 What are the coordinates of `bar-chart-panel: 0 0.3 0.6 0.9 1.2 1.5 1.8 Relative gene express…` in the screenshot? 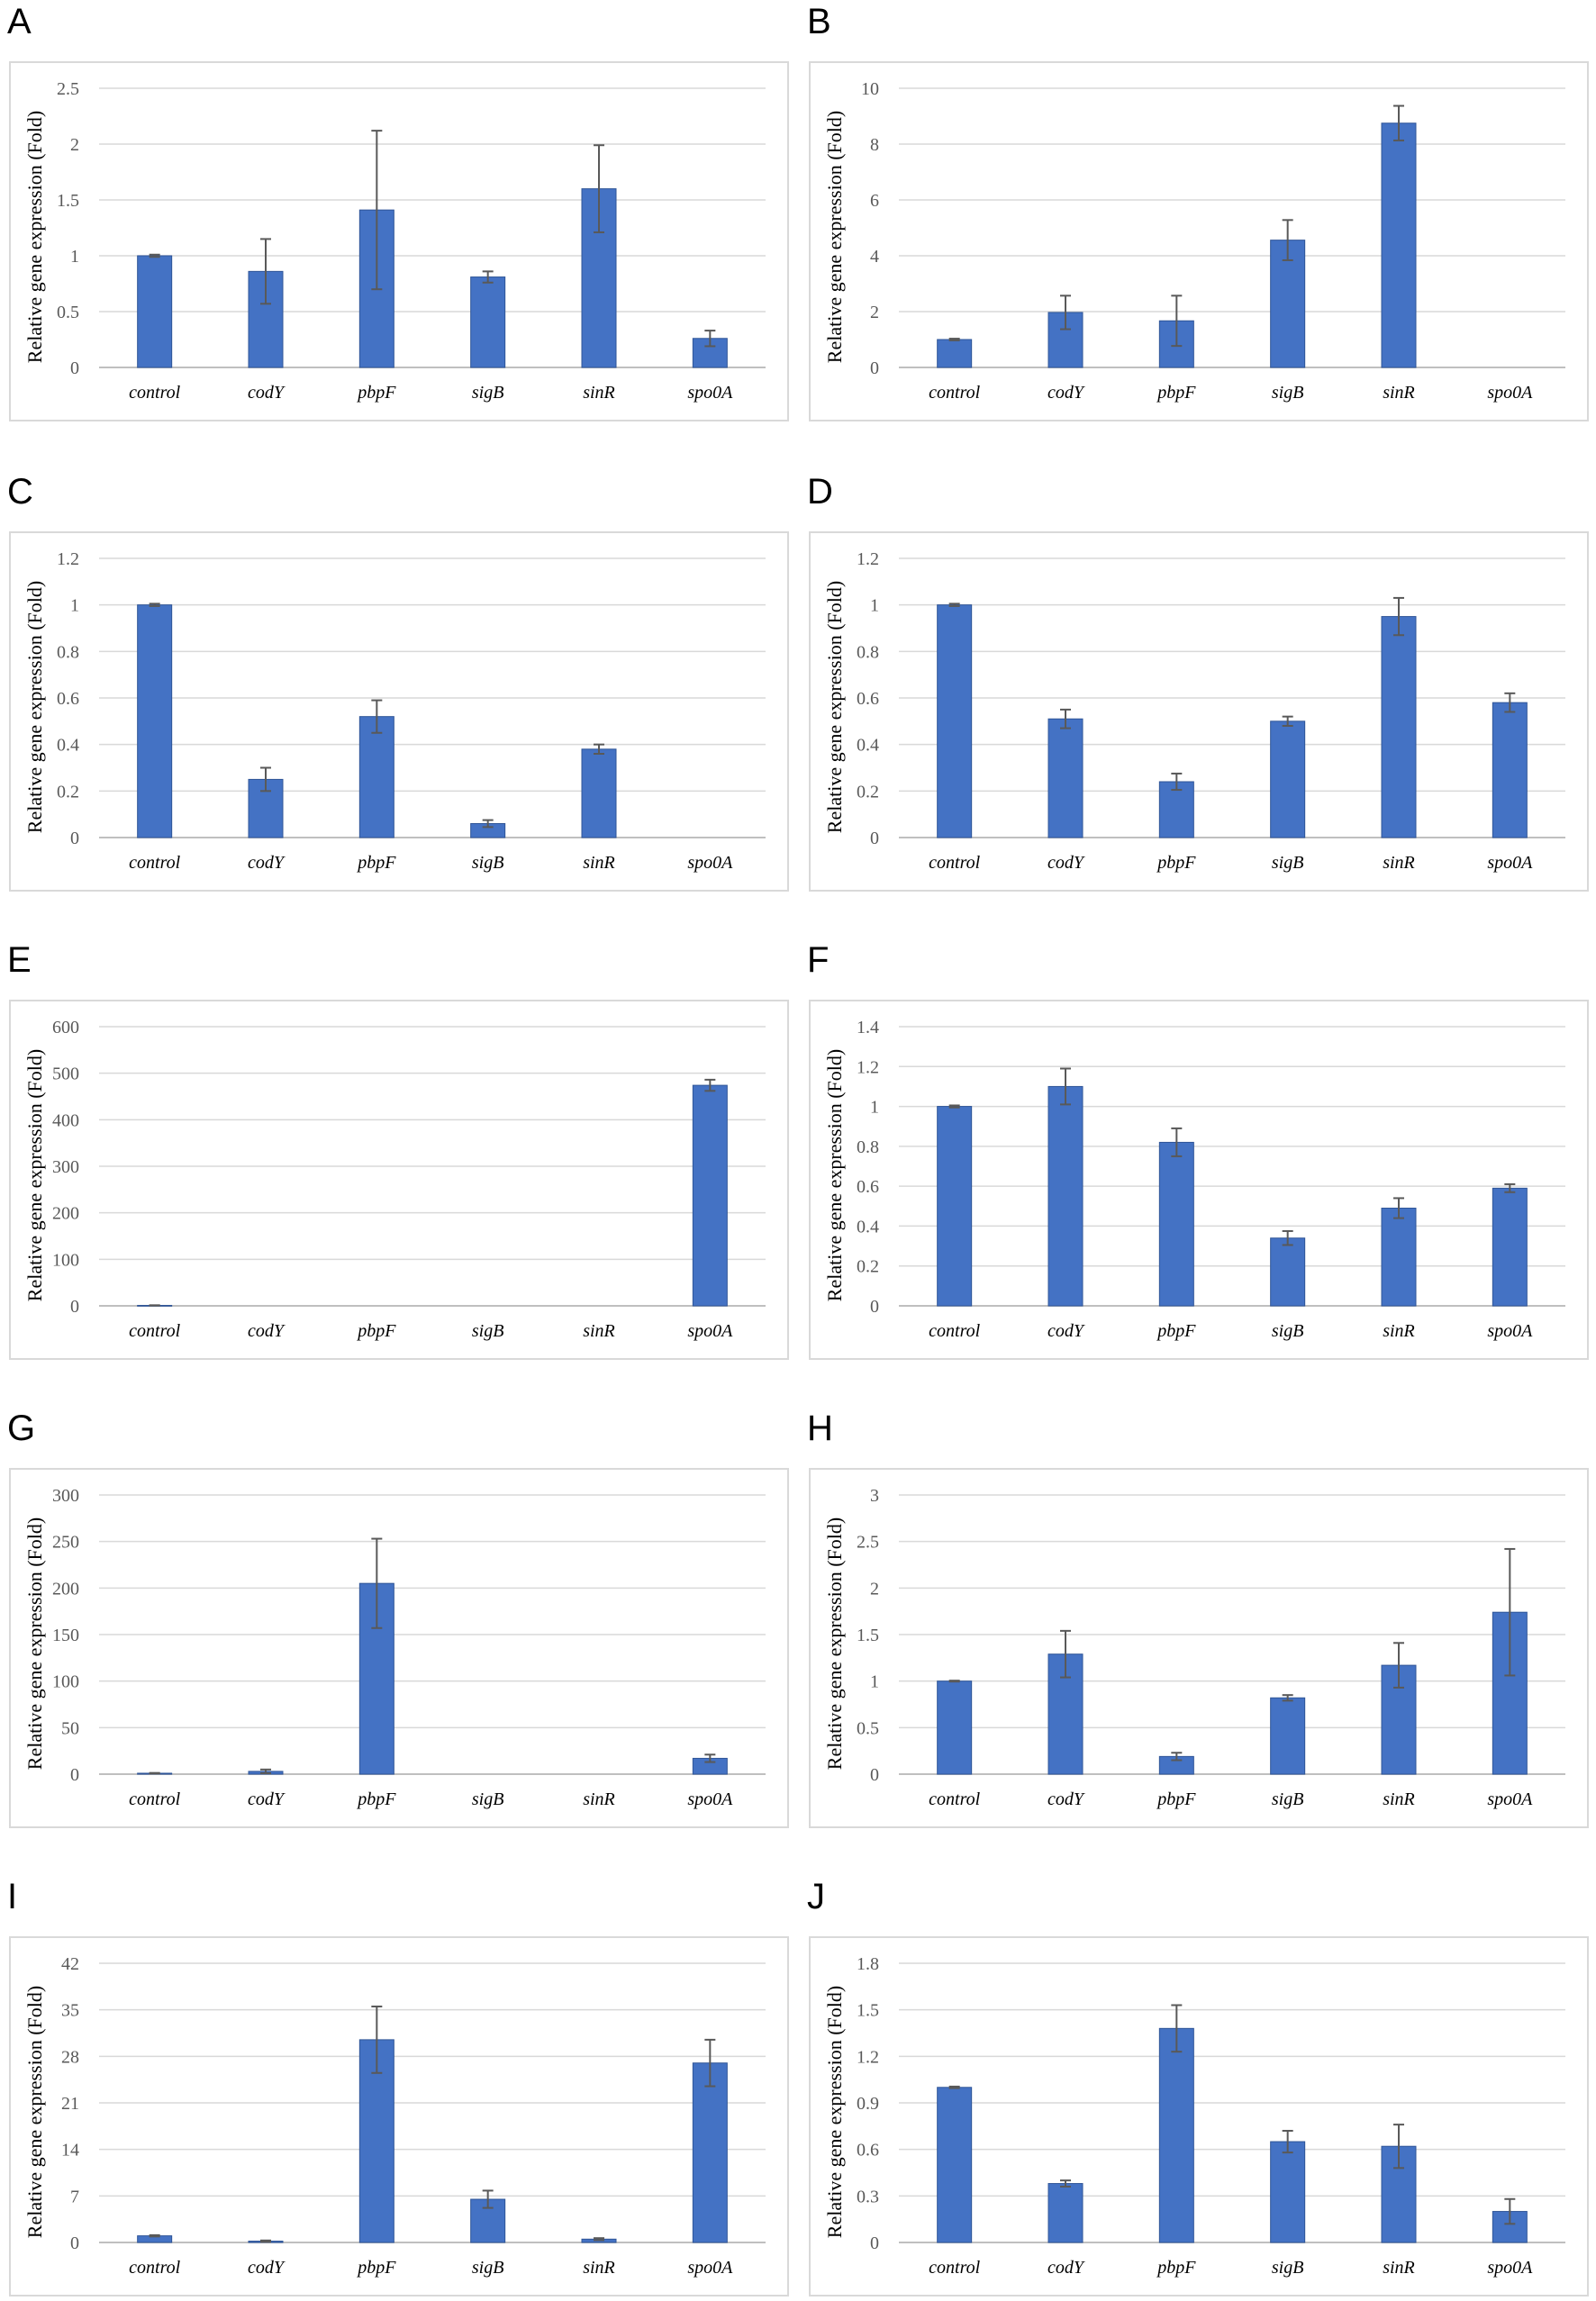 It's located at (1199, 2116).